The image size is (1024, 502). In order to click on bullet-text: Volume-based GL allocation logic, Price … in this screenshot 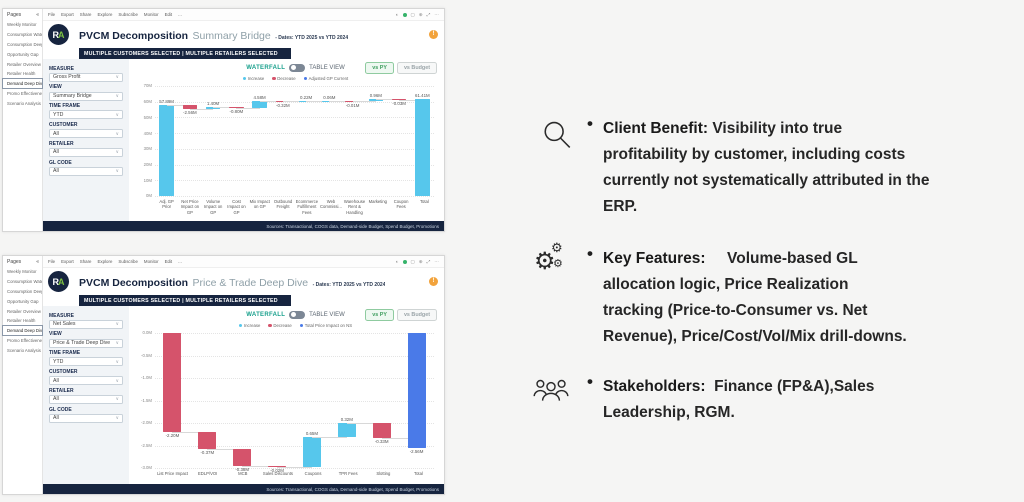, I will do `click(755, 297)`.